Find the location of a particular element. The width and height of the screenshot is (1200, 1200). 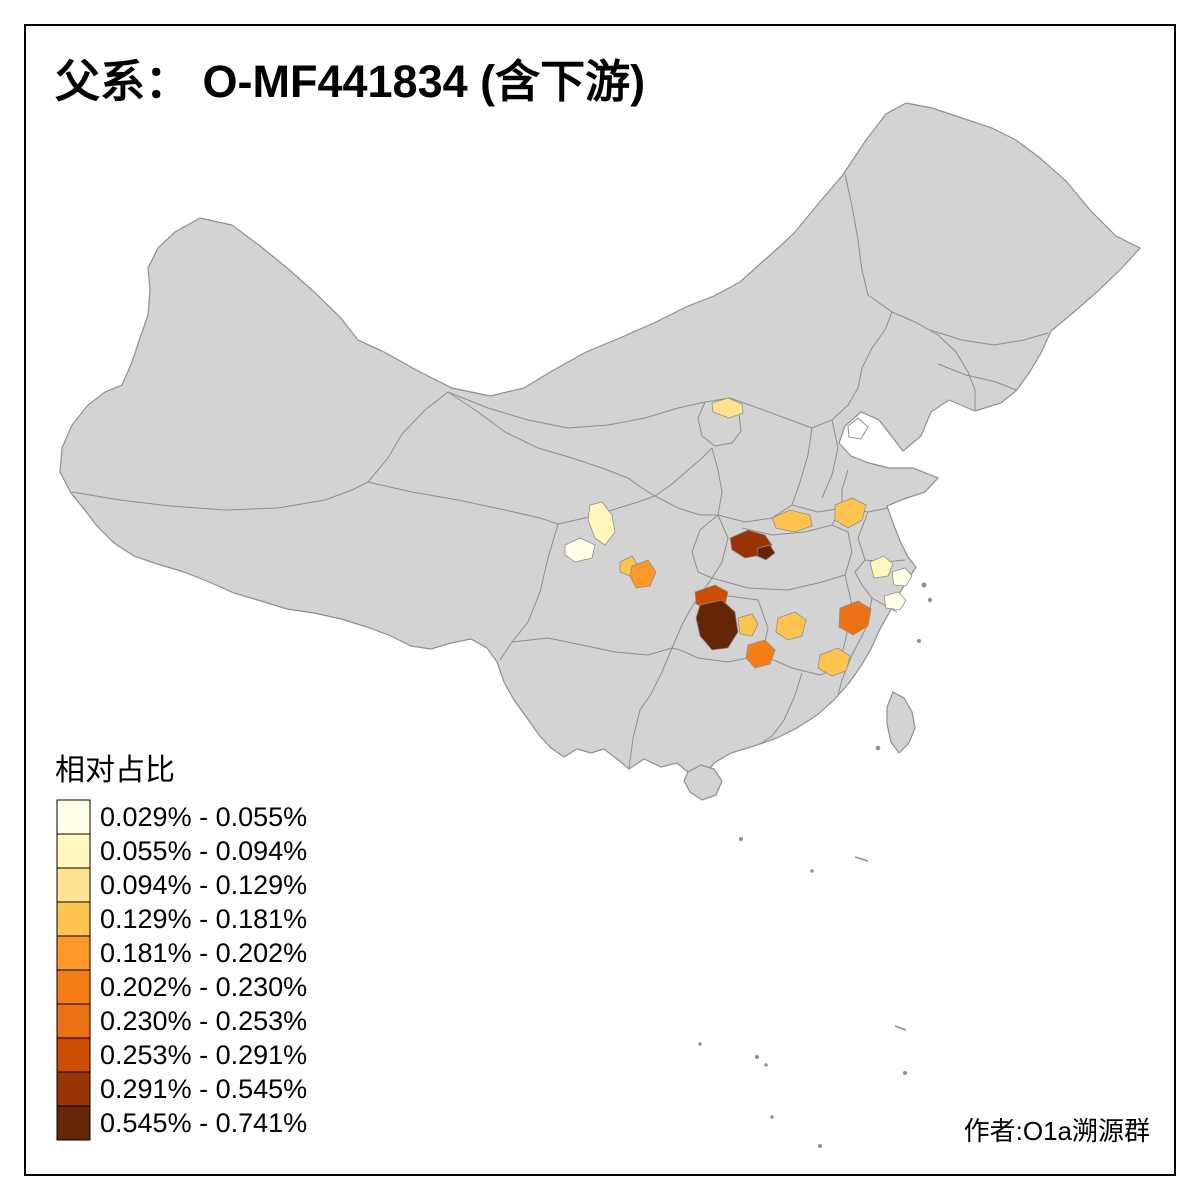

legend-label: 0.291% - 0.545% is located at coordinates (203, 1089).